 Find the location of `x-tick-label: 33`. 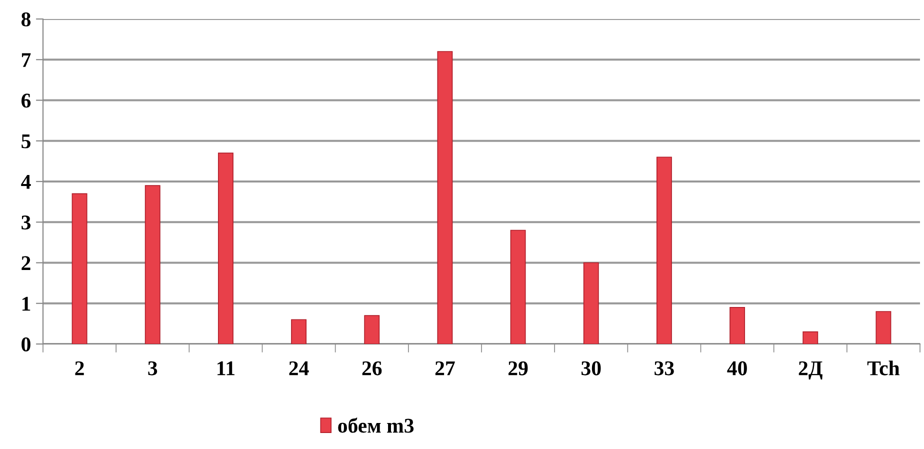

x-tick-label: 33 is located at coordinates (664, 368).